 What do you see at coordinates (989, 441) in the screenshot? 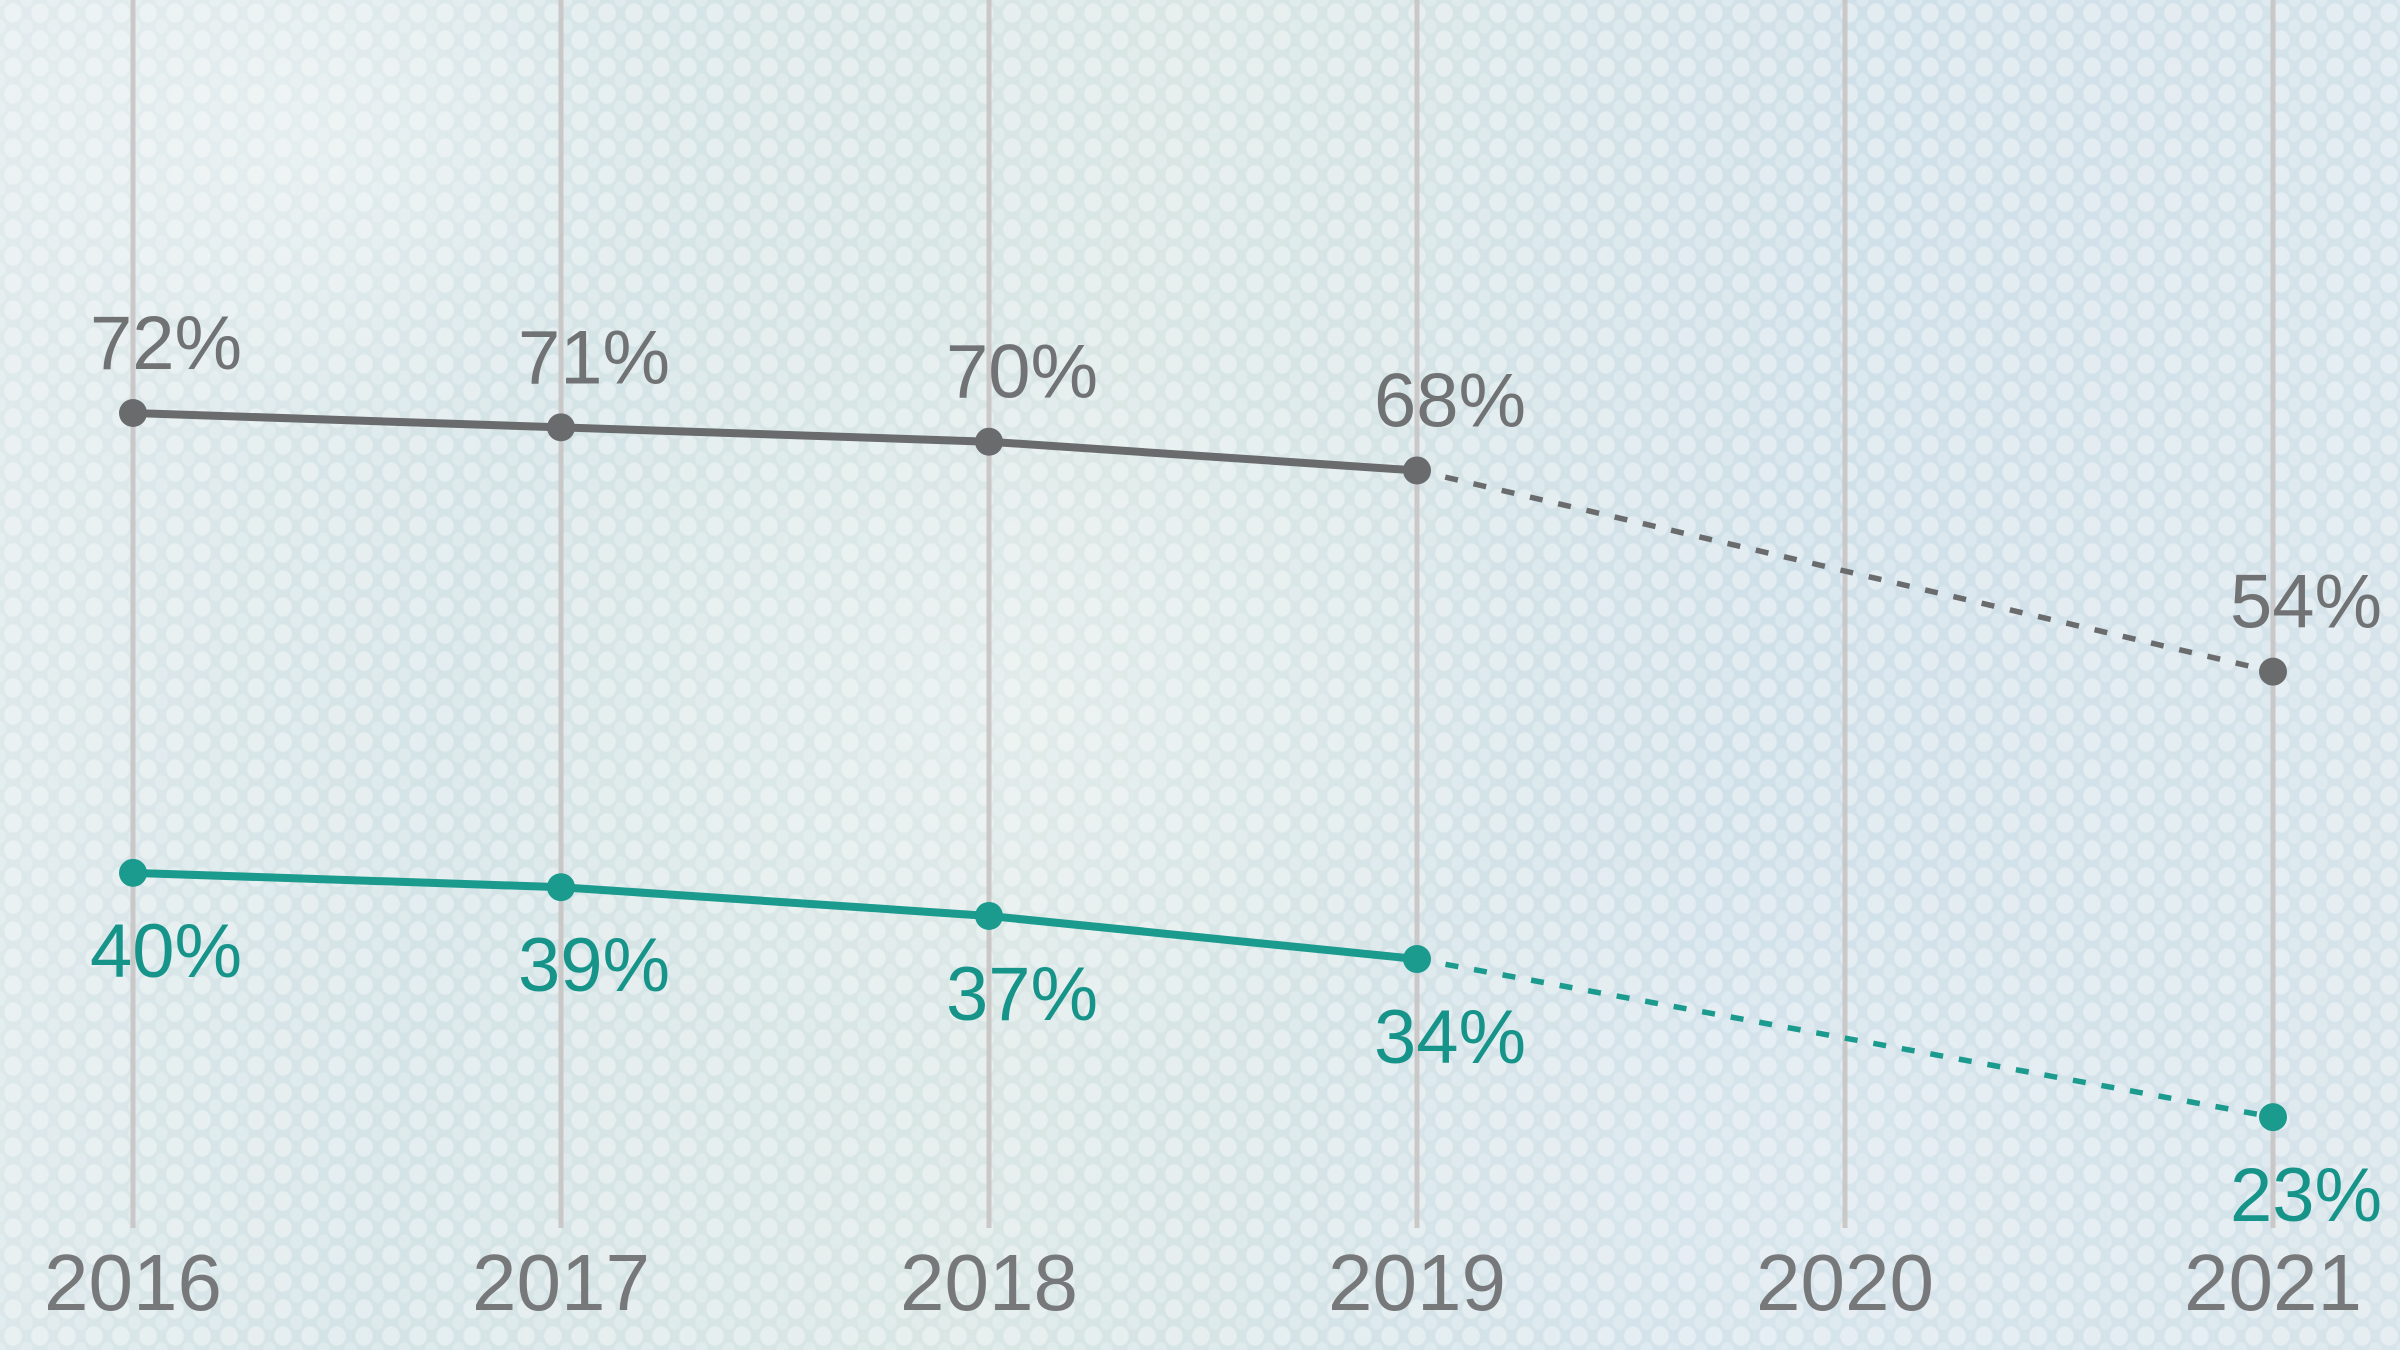
I see `top-gray-series-point-2018` at bounding box center [989, 441].